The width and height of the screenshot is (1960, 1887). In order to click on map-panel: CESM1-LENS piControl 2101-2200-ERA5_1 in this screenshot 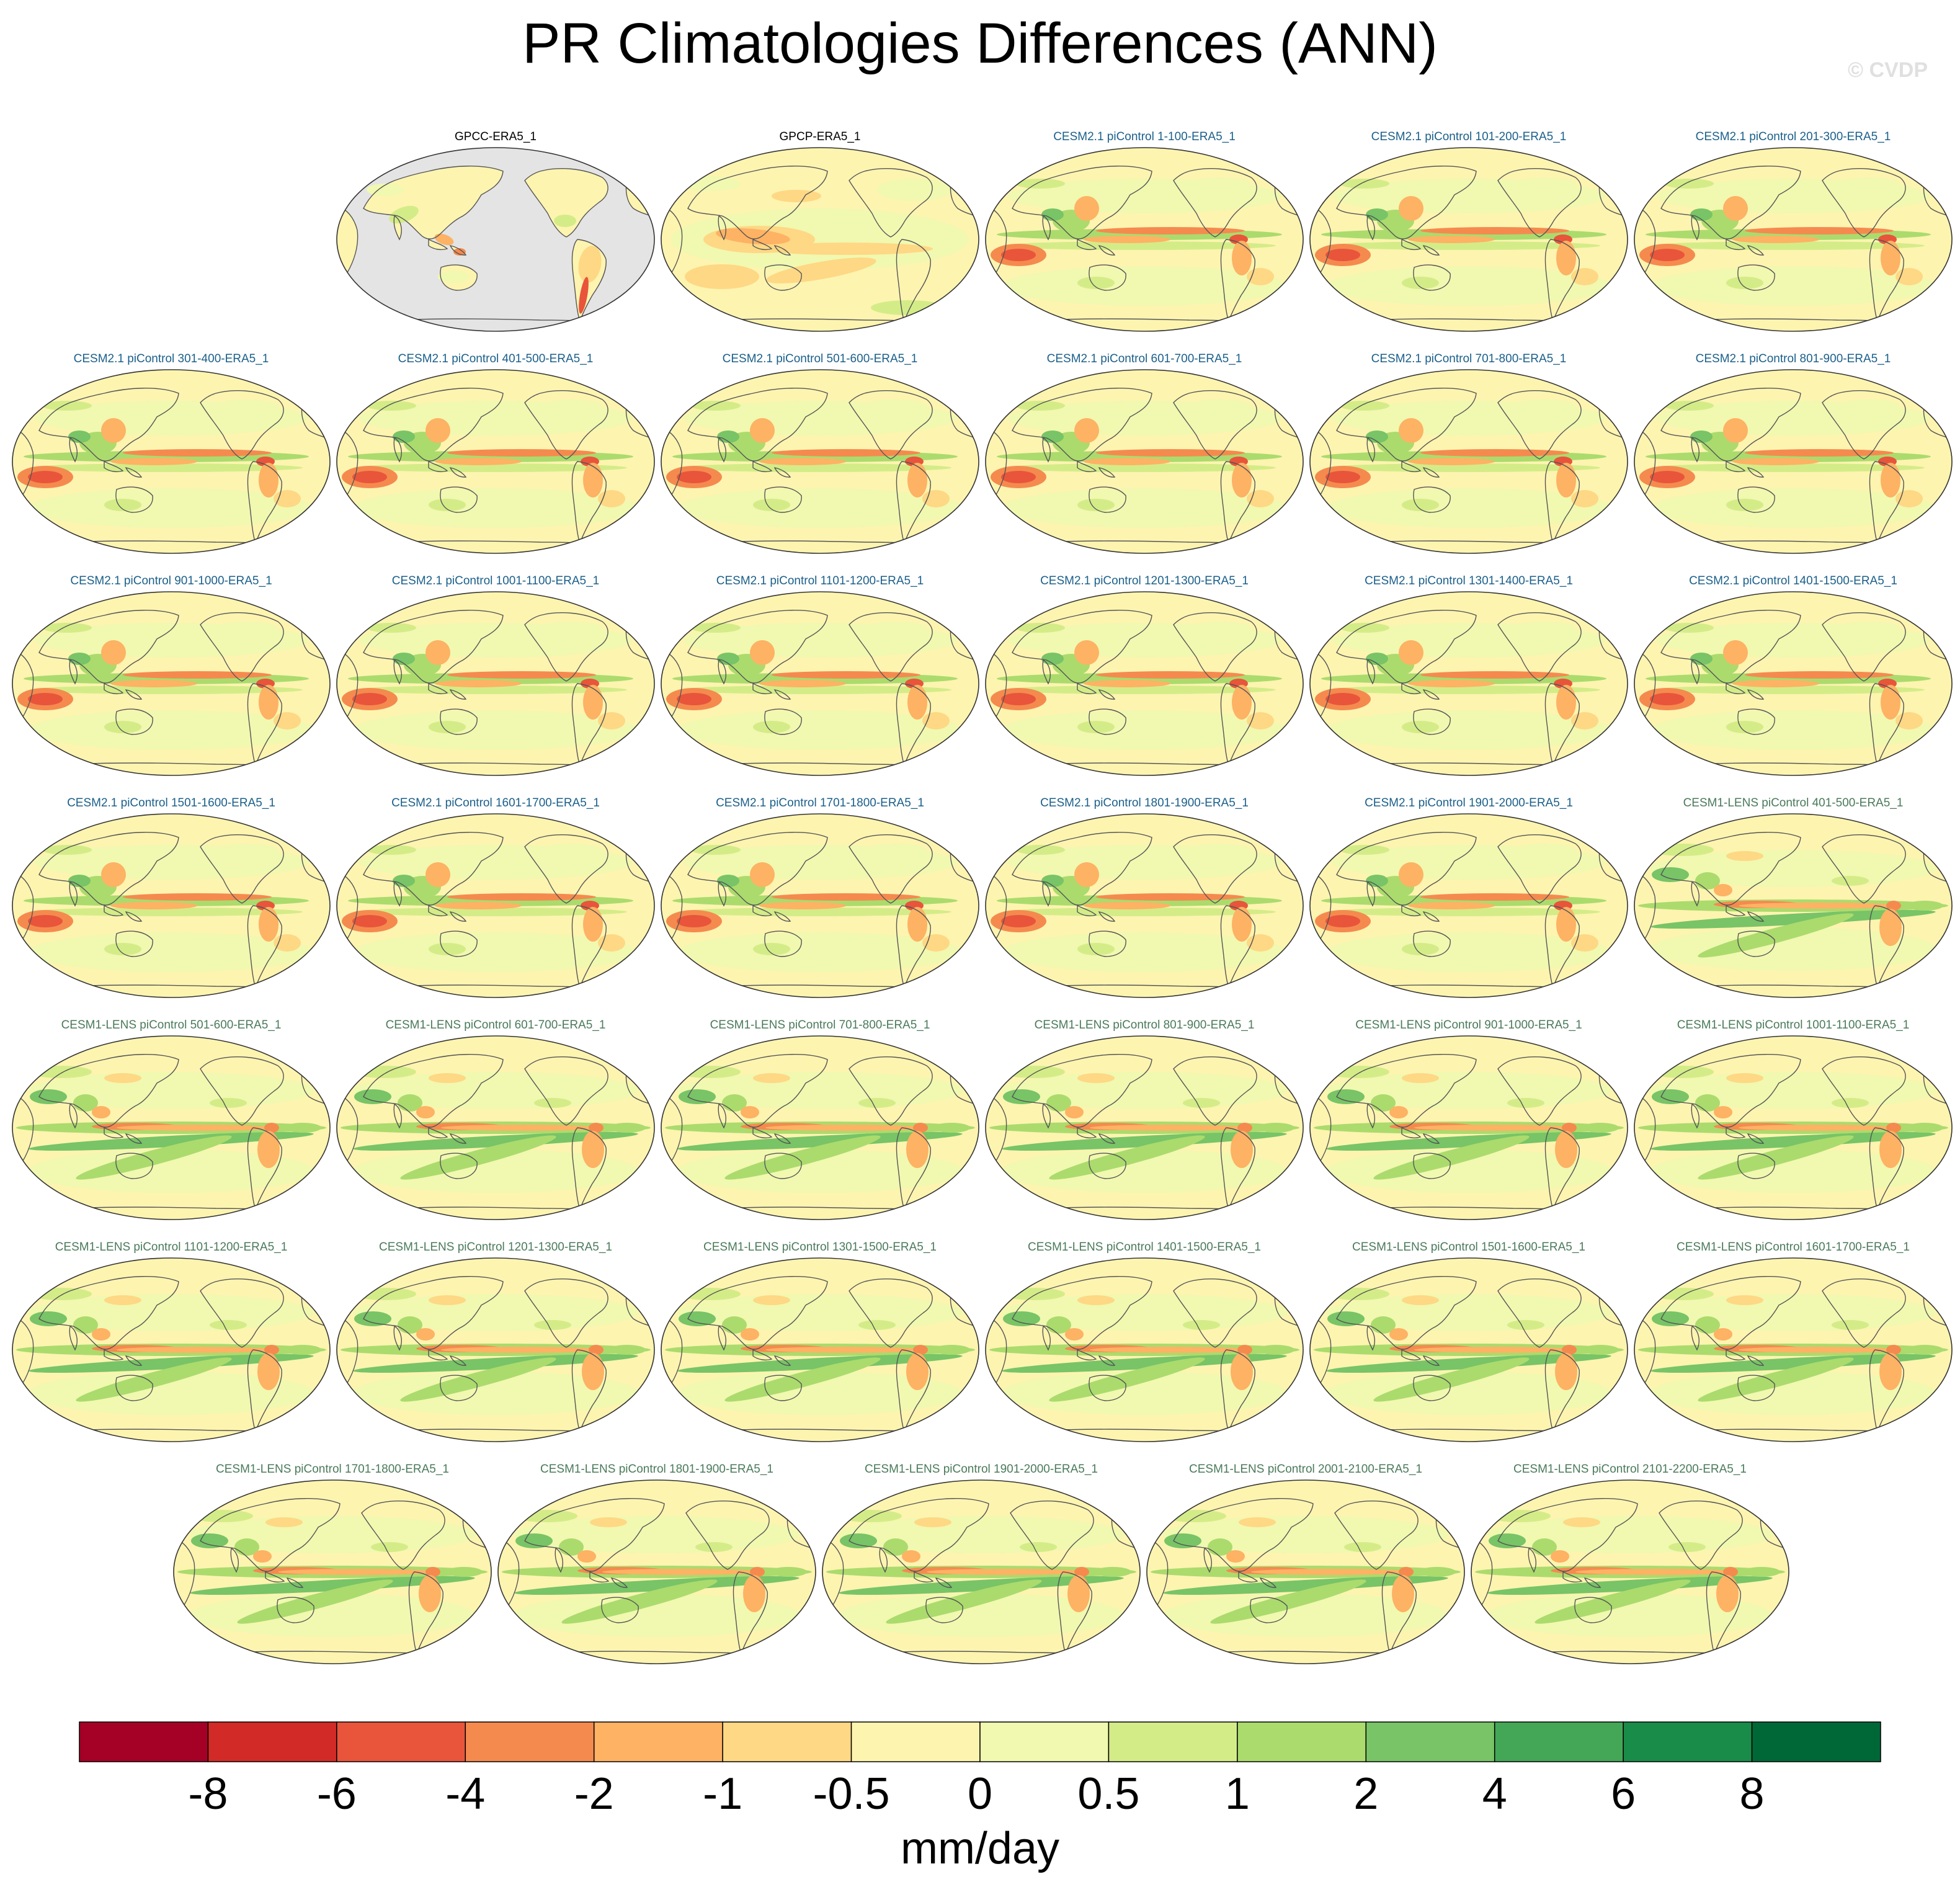, I will do `click(1630, 1571)`.